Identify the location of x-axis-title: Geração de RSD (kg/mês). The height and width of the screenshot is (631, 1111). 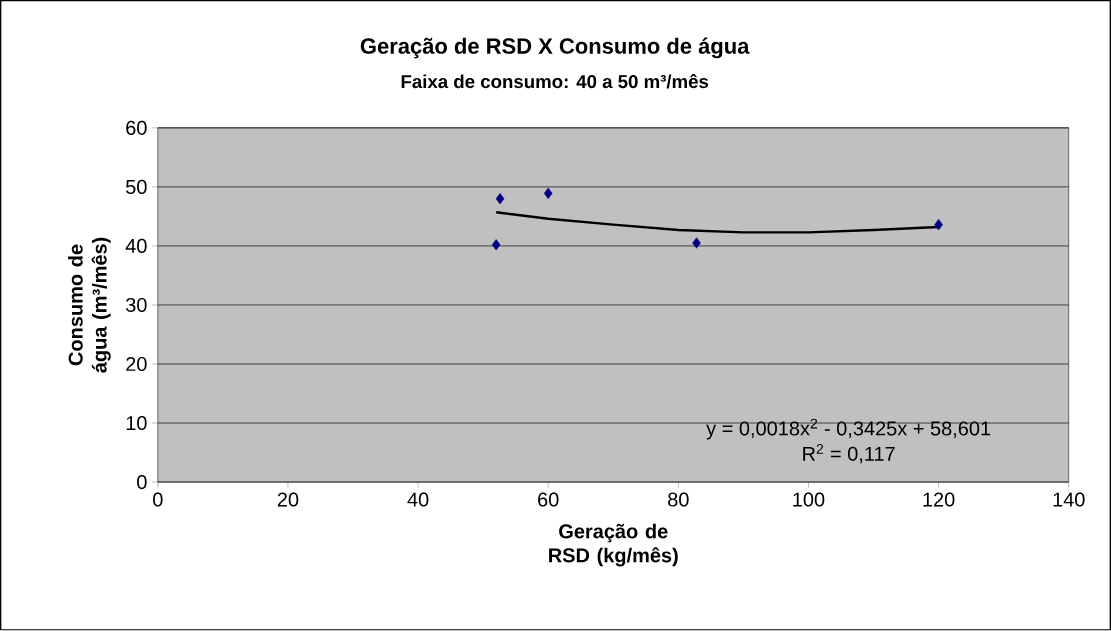
(613, 545).